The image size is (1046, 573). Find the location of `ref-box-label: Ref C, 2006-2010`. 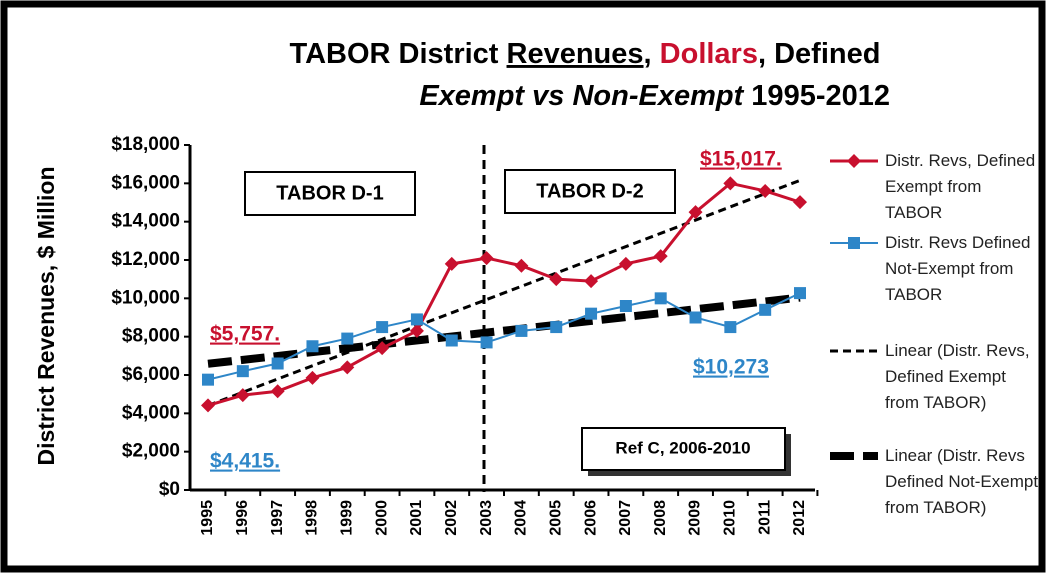

ref-box-label: Ref C, 2006-2010 is located at coordinates (682, 447).